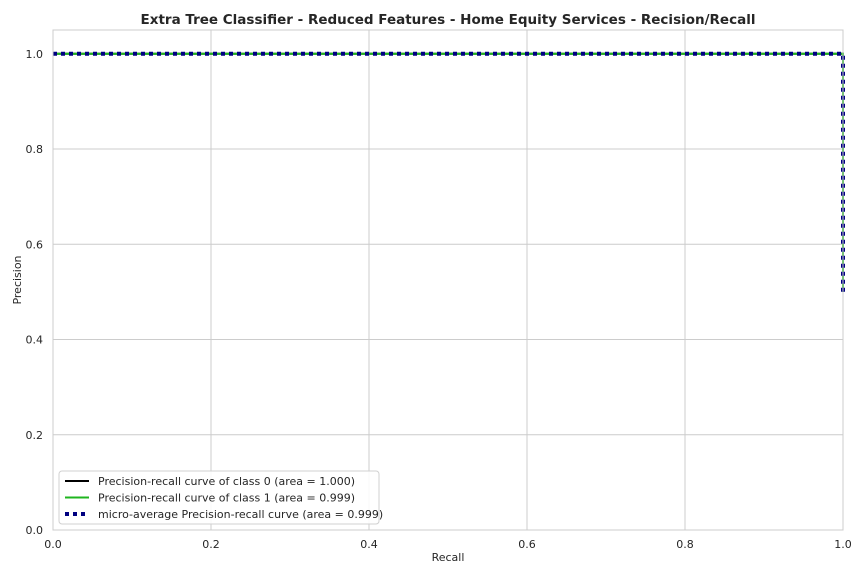 The width and height of the screenshot is (864, 580). I want to click on y-tick-label: 0.6, so click(35, 244).